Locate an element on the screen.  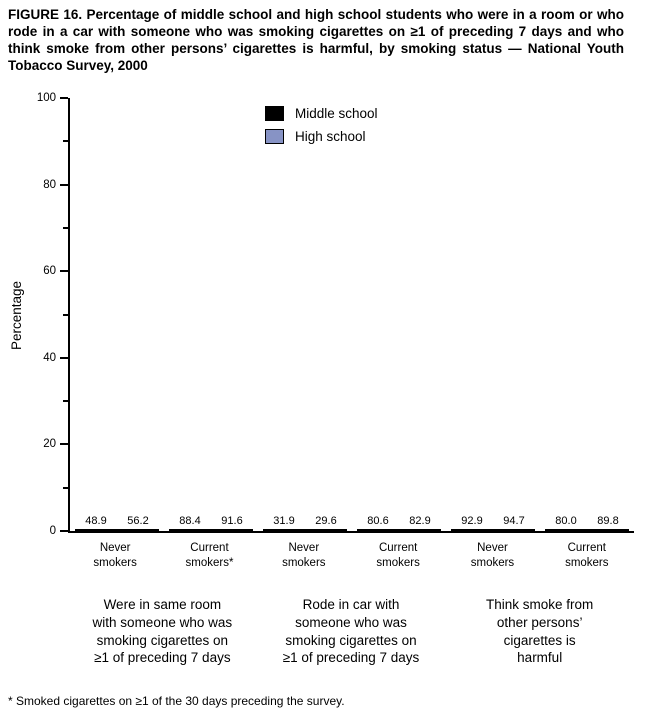
bar-high-school: 56.2 is located at coordinates (138, 523).